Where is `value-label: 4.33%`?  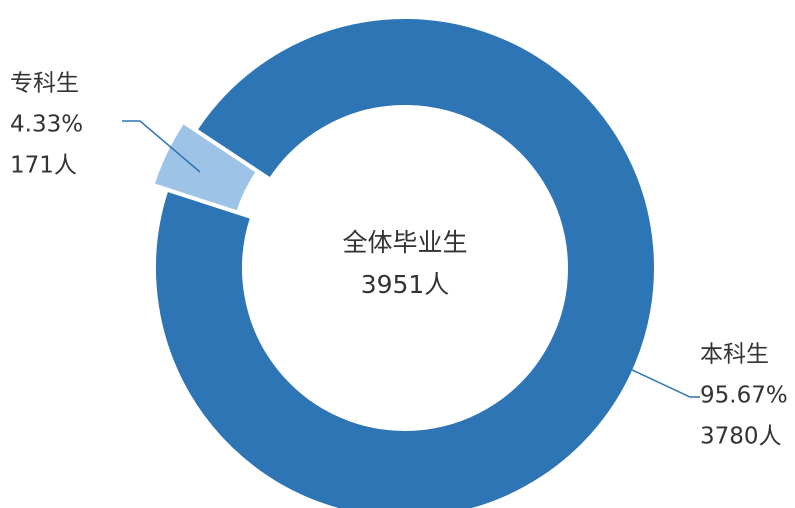 value-label: 4.33% is located at coordinates (46, 125).